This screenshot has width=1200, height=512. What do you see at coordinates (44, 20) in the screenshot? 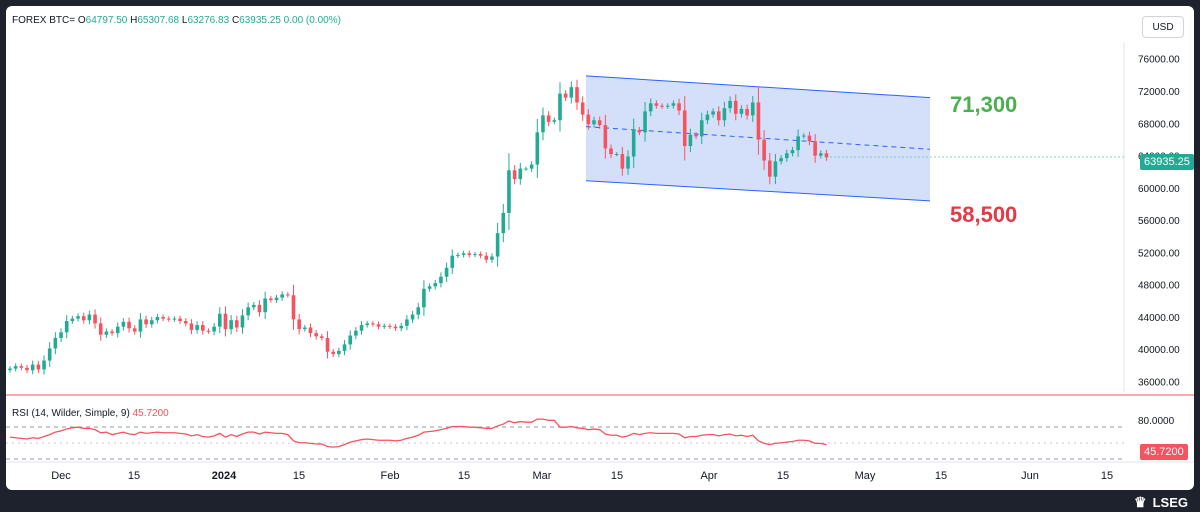
I see `symbol-name: FOREX BTC=` at bounding box center [44, 20].